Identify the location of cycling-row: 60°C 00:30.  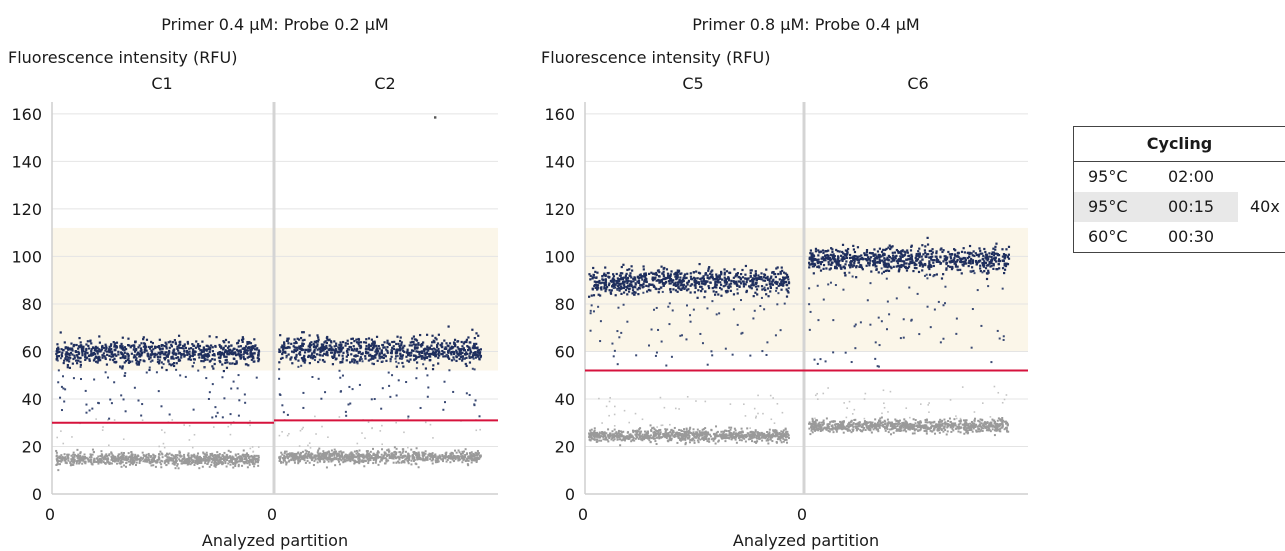
(1179, 237).